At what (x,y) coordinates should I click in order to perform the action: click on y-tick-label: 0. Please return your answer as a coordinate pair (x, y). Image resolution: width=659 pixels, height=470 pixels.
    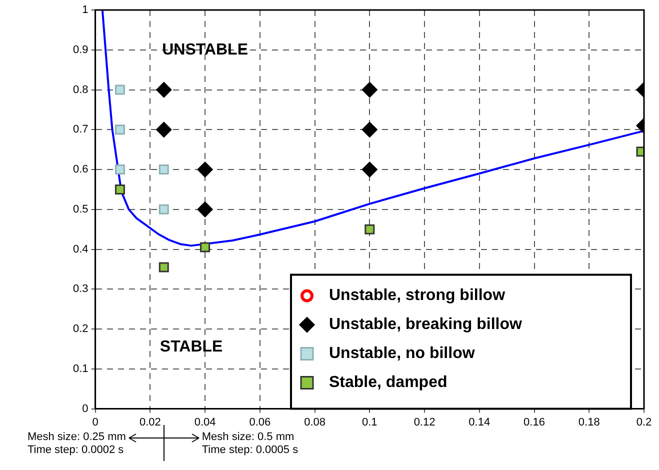
    Looking at the image, I should click on (85, 408).